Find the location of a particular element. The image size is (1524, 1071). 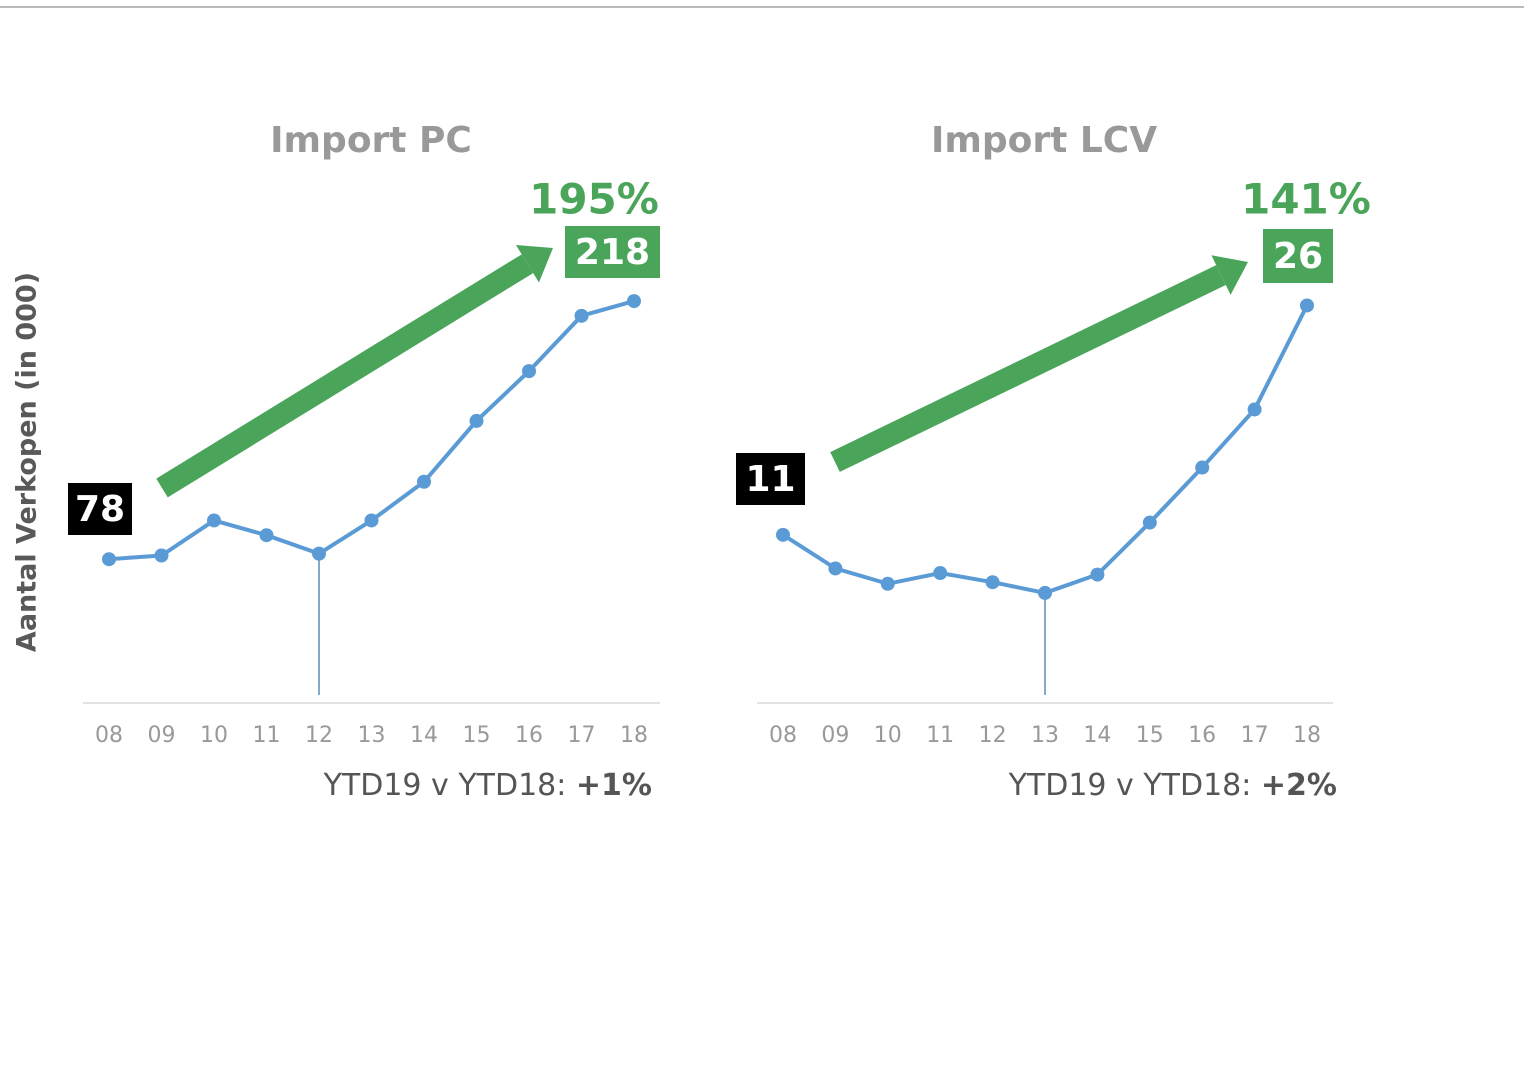

footer: YTD19 v YTD18: +1% is located at coordinates (487, 785).